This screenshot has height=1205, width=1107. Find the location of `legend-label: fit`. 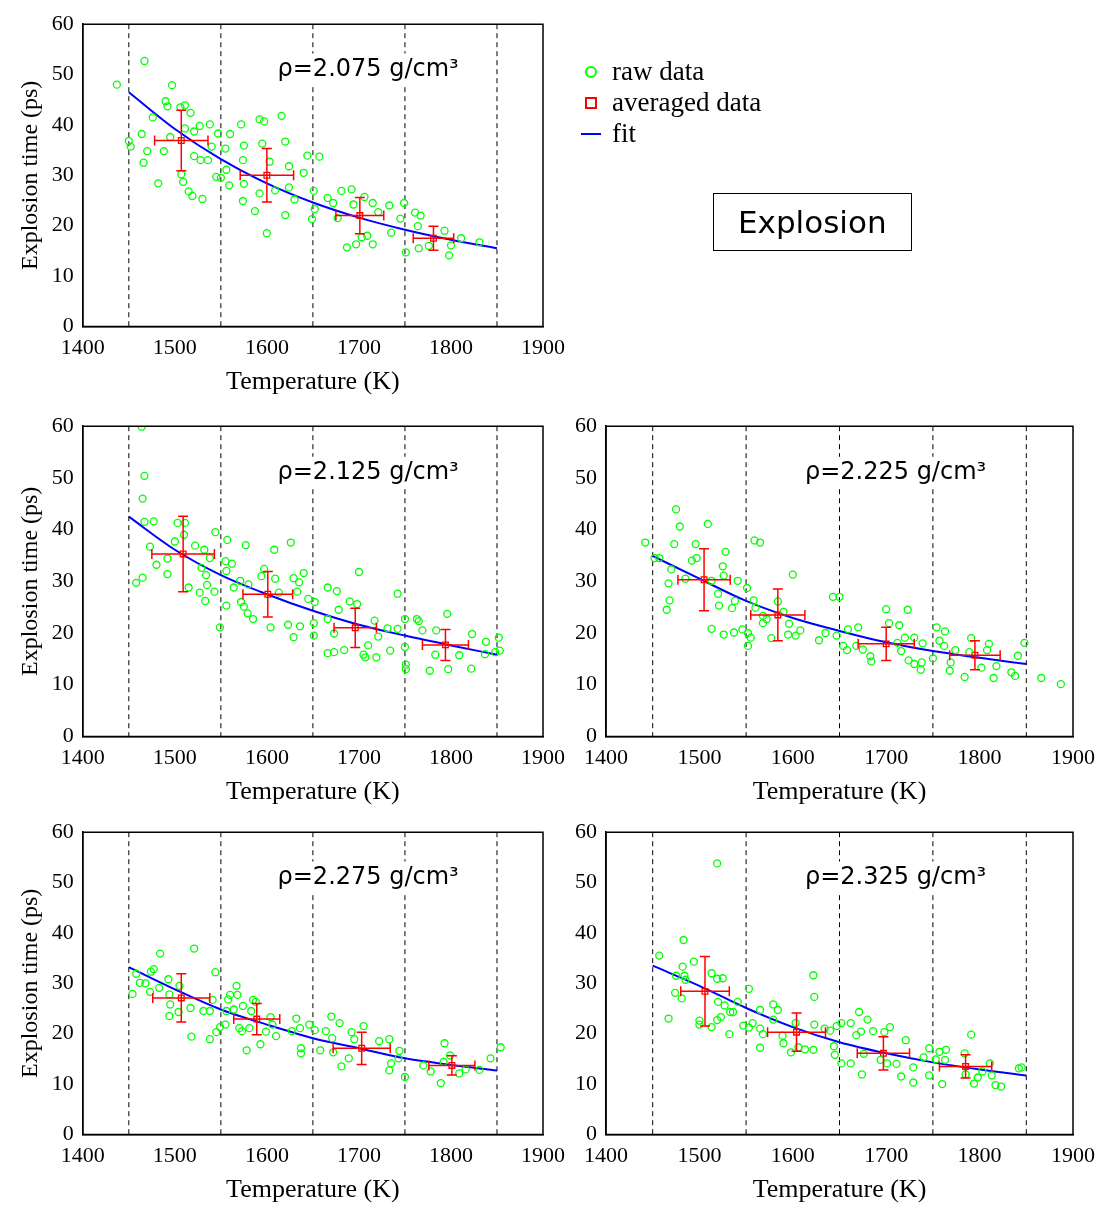

legend-label: fit is located at coordinates (624, 133).